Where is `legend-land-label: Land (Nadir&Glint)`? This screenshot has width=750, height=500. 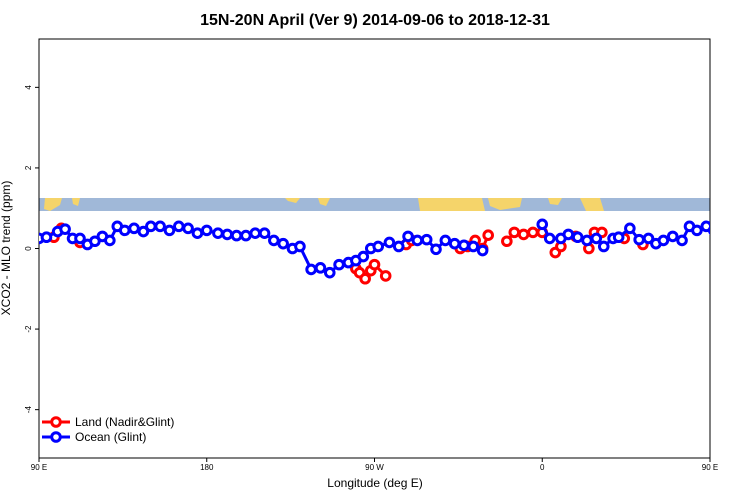 legend-land-label: Land (Nadir&Glint) is located at coordinates (124, 422).